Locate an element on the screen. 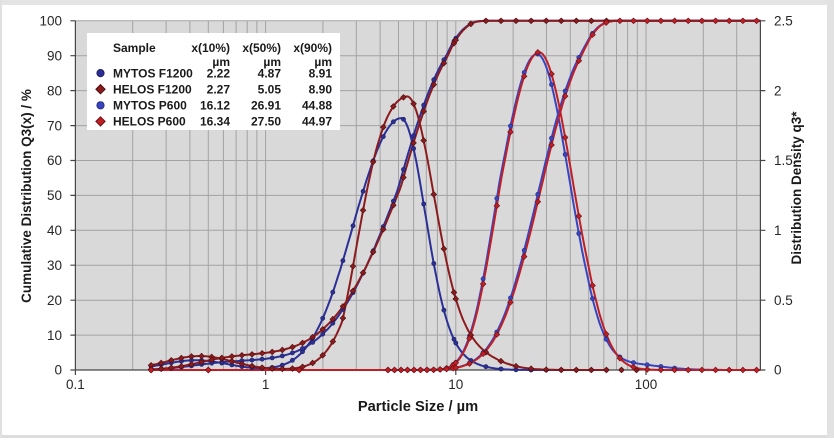  svg-text: 16.34 is located at coordinates (215, 122).